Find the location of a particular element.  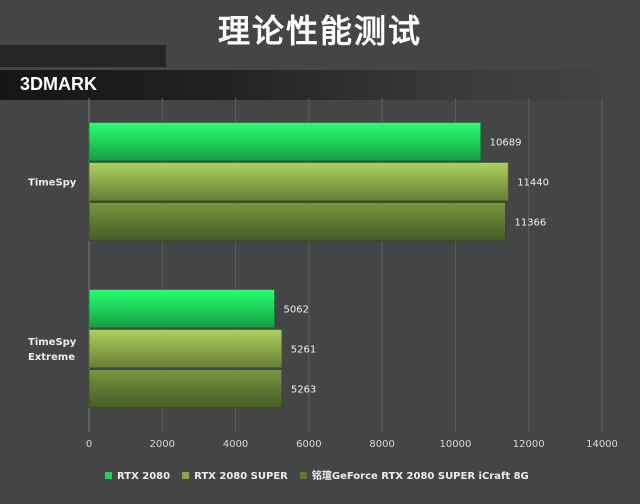

data-label: 11440 is located at coordinates (533, 183).